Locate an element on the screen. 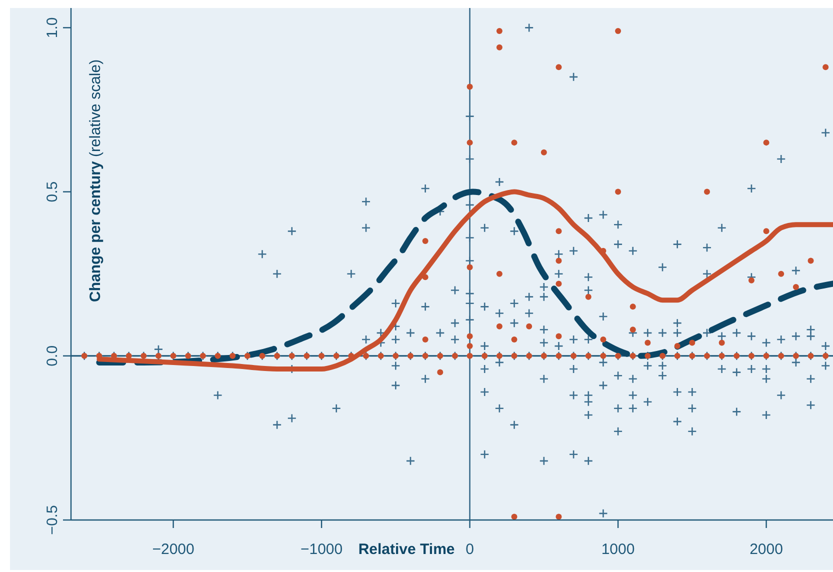 This screenshot has height=572, width=833. y-tick-label: −0.5 is located at coordinates (52, 520).